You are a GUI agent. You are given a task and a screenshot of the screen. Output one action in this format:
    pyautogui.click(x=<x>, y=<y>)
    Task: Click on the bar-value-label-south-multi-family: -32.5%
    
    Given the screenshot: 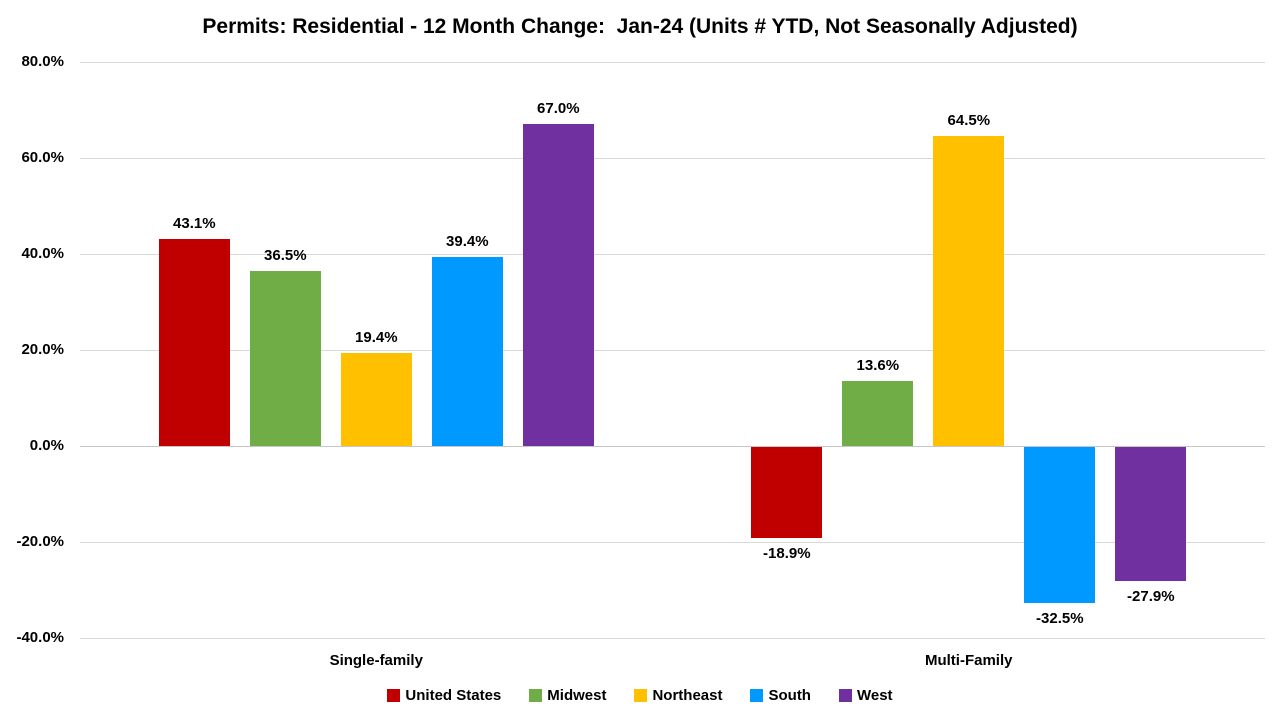 What is the action you would take?
    pyautogui.click(x=1060, y=618)
    